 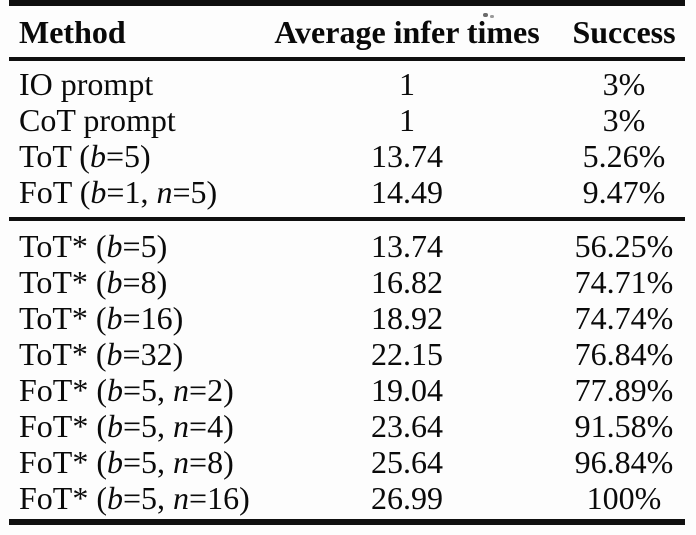 What do you see at coordinates (347, 498) in the screenshot?
I see `table-row: FoT* (b=5, n=16) 26.99 100%` at bounding box center [347, 498].